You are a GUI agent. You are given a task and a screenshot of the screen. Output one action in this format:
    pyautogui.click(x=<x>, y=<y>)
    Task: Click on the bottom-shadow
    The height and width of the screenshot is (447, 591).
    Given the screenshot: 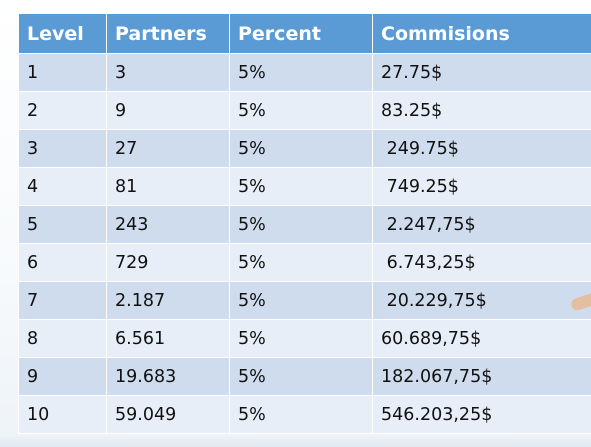 What is the action you would take?
    pyautogui.click(x=295, y=441)
    